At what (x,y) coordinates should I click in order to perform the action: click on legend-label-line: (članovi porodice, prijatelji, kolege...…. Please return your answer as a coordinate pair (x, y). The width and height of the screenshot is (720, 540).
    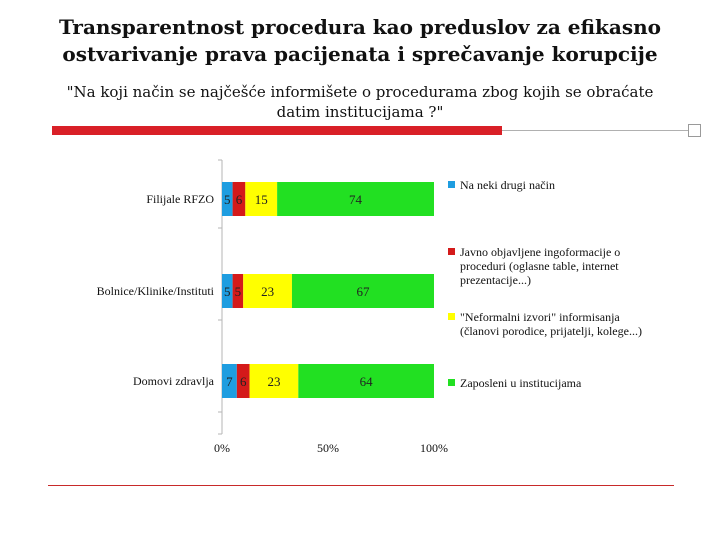
    Looking at the image, I should click on (551, 331).